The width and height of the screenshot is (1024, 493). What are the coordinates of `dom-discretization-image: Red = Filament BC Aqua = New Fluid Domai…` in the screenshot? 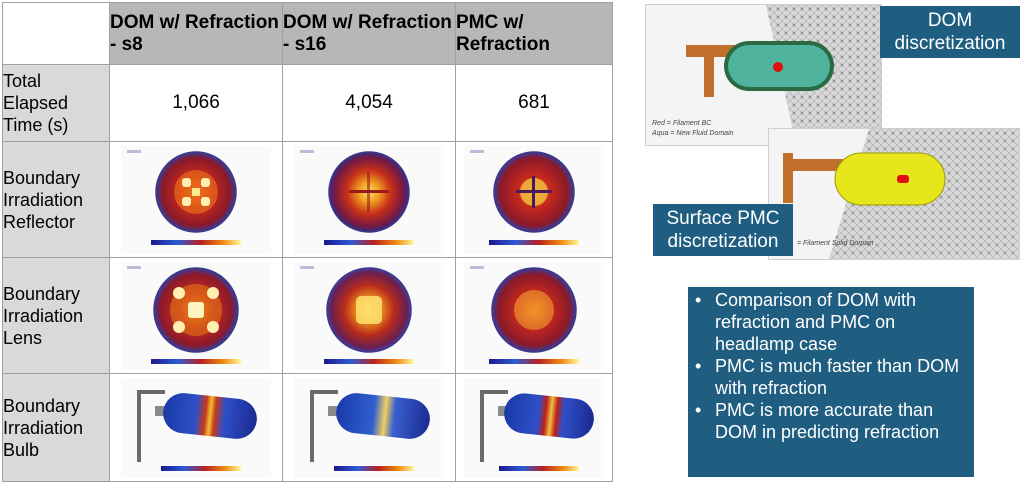 It's located at (763, 75).